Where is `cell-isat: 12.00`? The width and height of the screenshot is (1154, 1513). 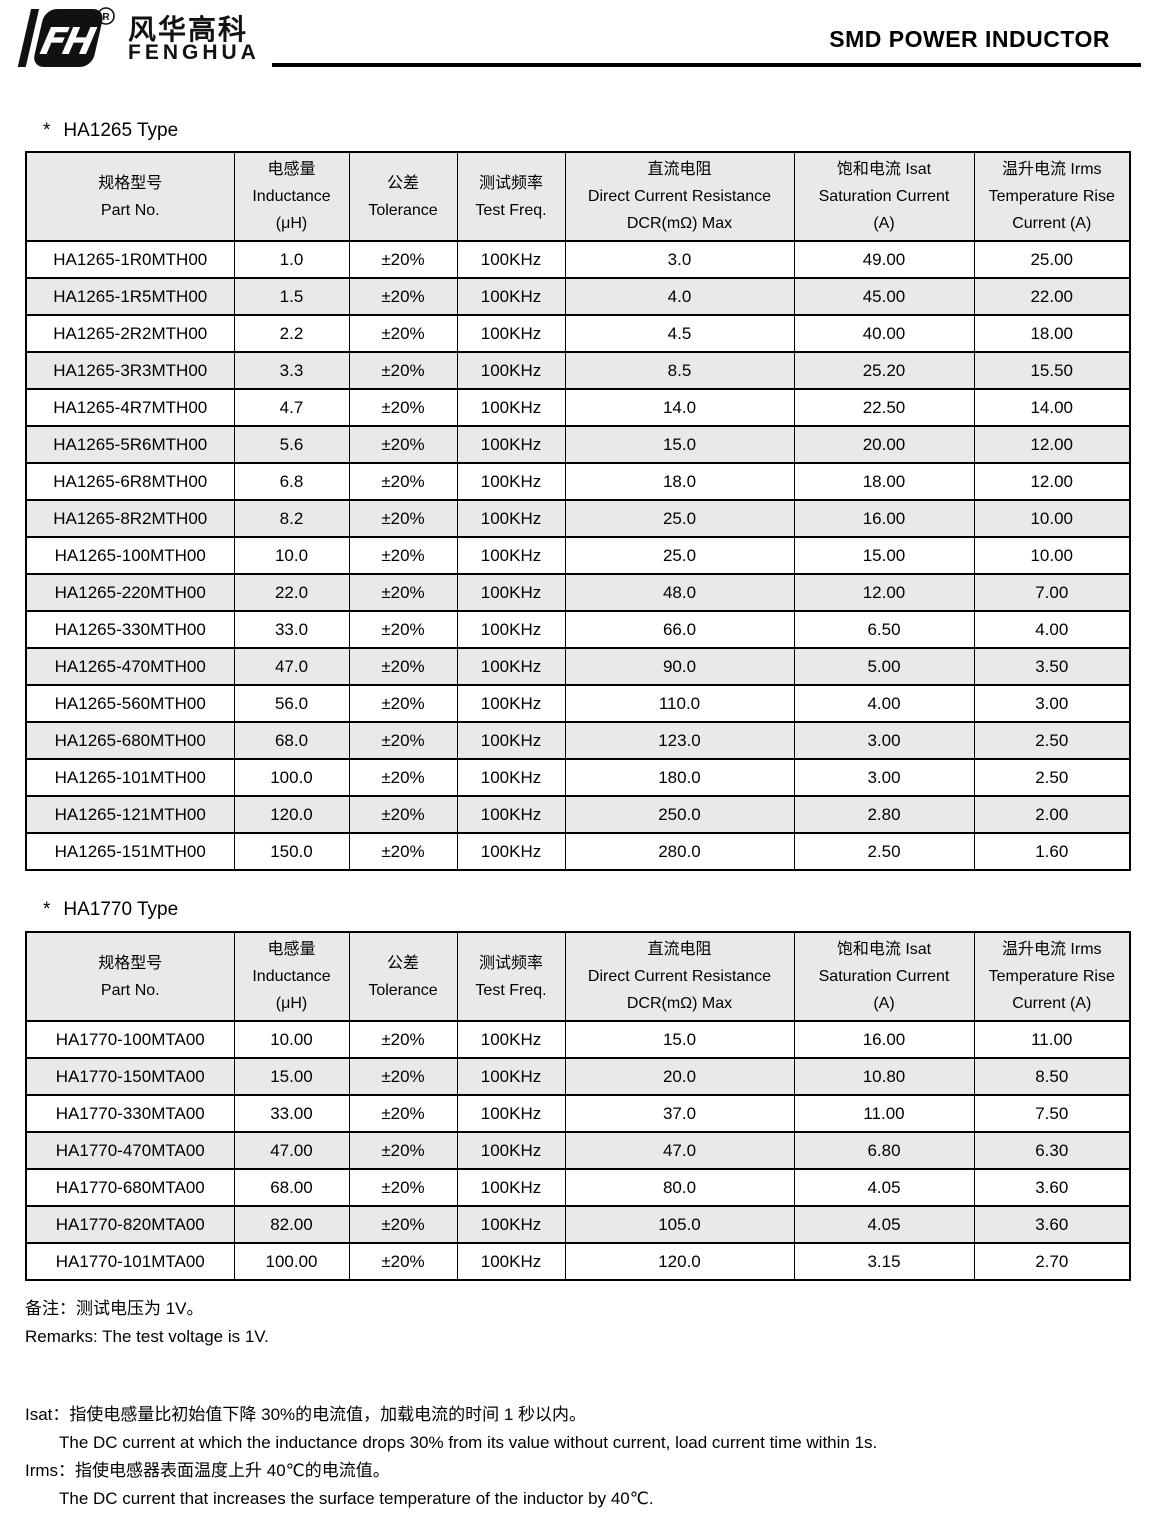 cell-isat: 12.00 is located at coordinates (884, 592).